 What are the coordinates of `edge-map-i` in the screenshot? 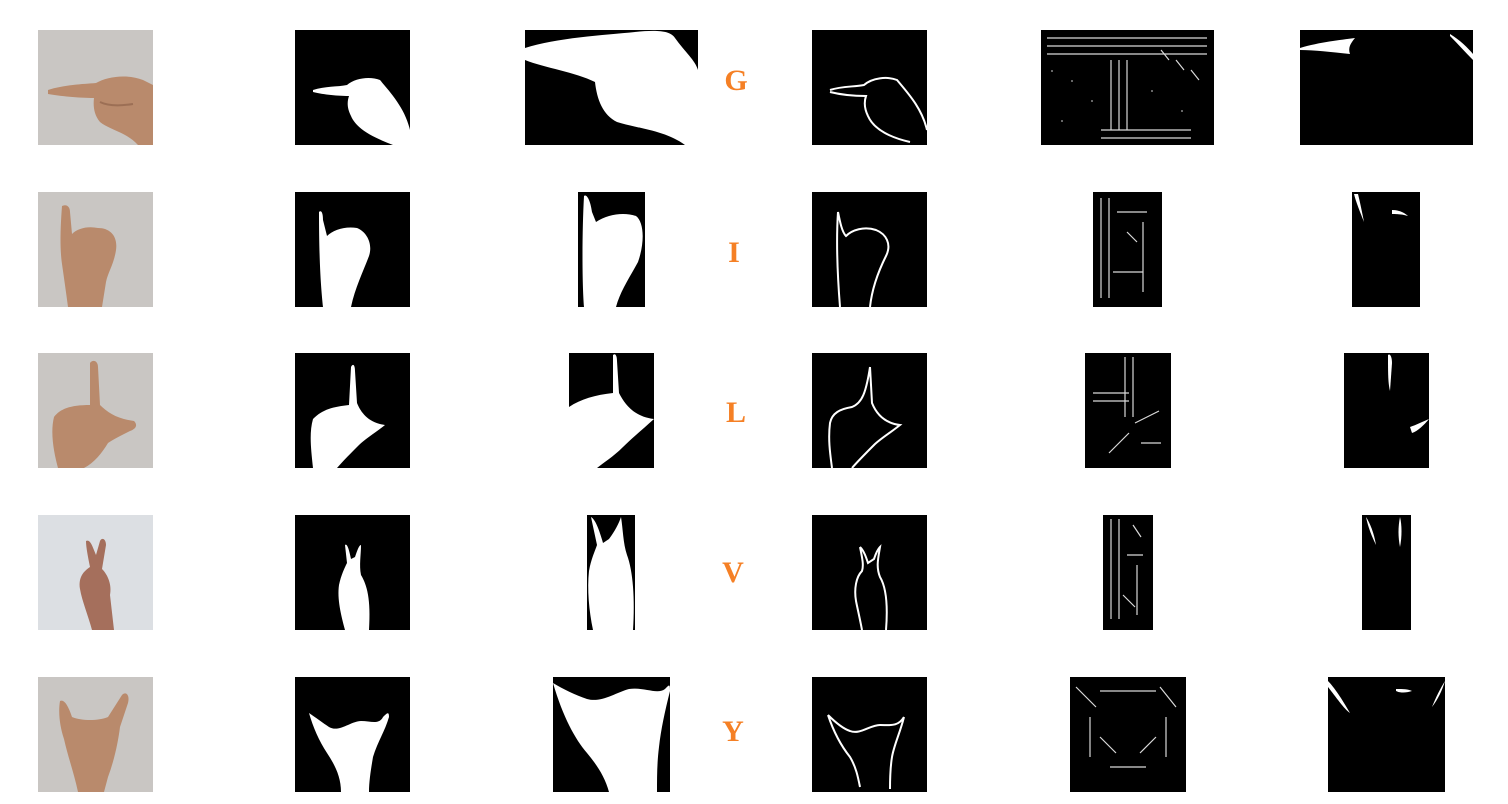 It's located at (869, 249).